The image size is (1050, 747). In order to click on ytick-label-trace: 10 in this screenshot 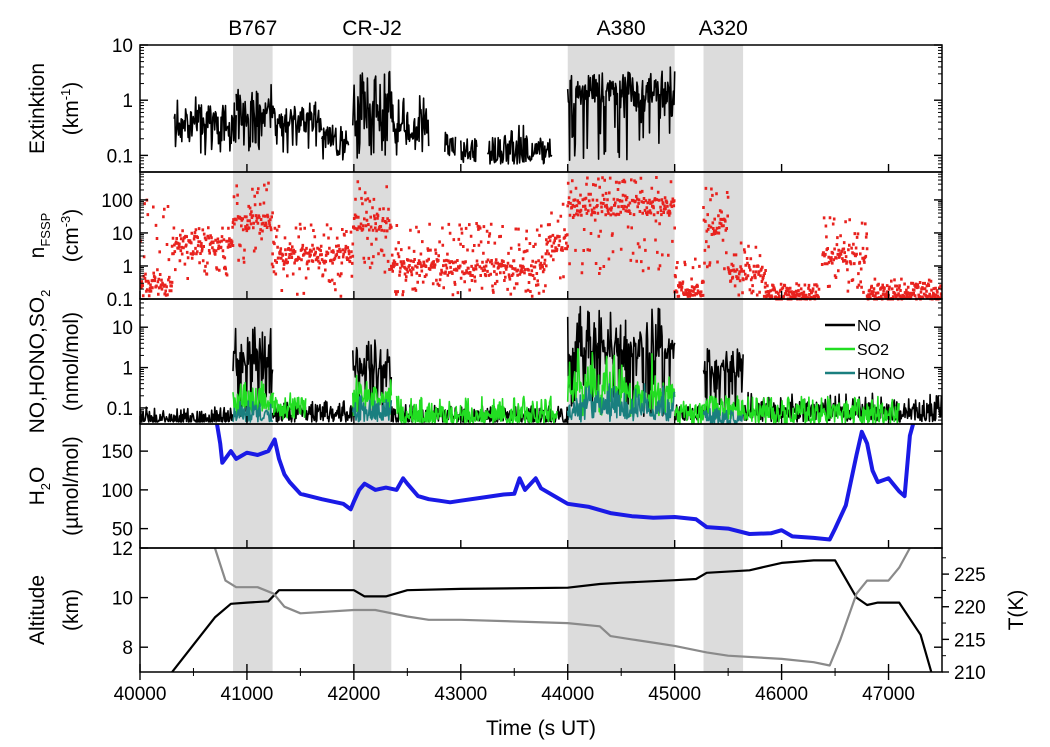, I will do `click(122, 328)`.